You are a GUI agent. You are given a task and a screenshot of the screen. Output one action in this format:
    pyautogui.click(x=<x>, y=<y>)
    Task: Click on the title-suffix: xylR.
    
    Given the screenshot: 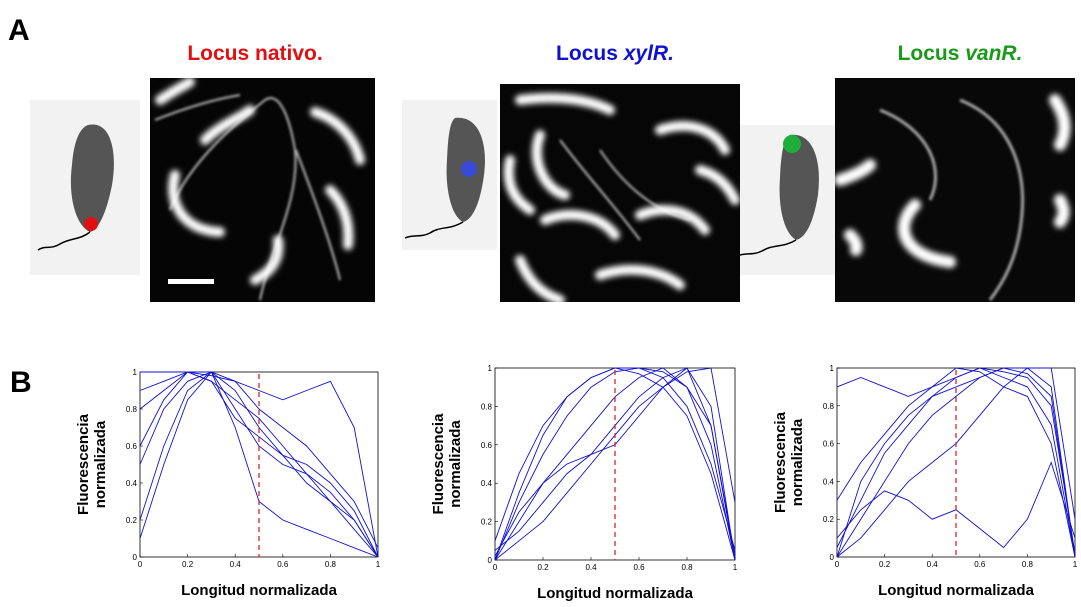 What is the action you would take?
    pyautogui.click(x=648, y=53)
    